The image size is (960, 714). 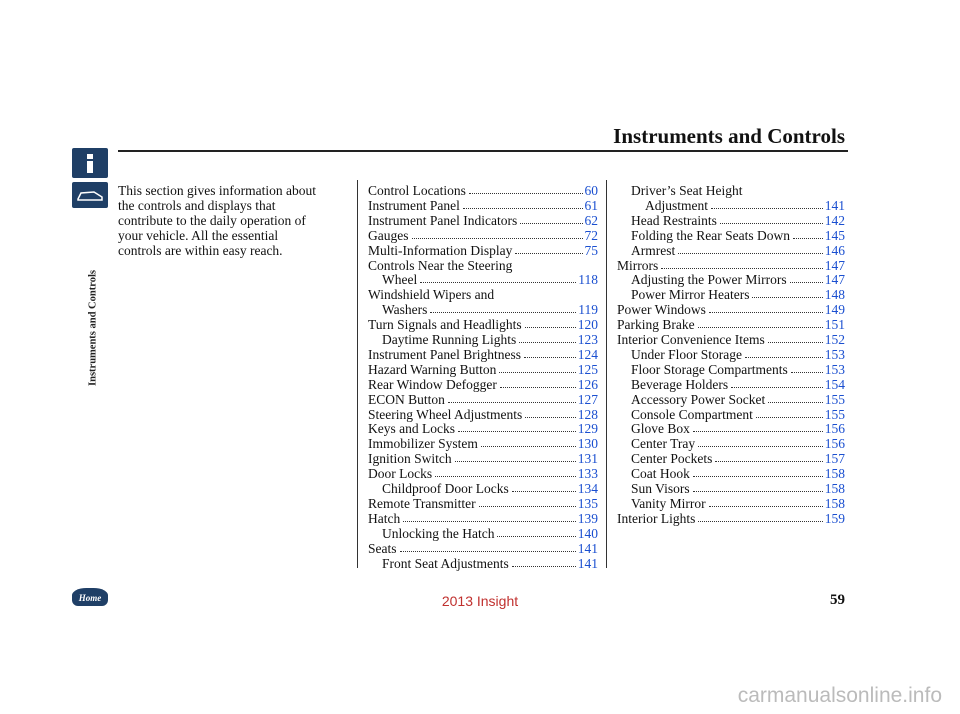 I want to click on toc-entry: Adjustment 141, so click(x=745, y=205).